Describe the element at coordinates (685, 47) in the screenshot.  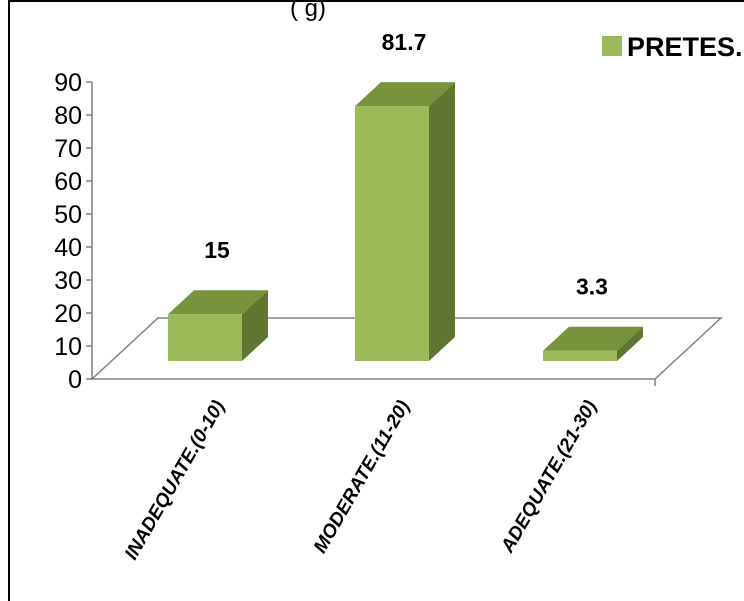
I see `legend-label: PRETES.` at that location.